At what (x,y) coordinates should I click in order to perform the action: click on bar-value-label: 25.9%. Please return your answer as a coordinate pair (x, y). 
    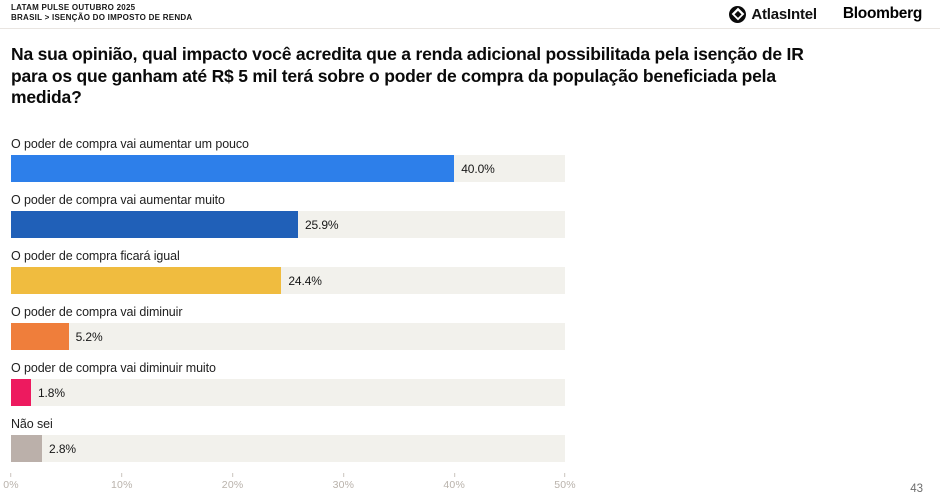
    Looking at the image, I should click on (321, 224).